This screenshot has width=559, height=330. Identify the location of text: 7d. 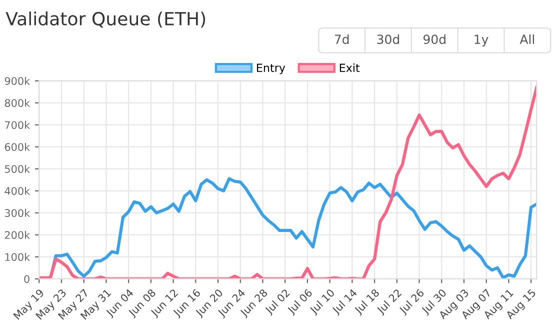
(341, 39).